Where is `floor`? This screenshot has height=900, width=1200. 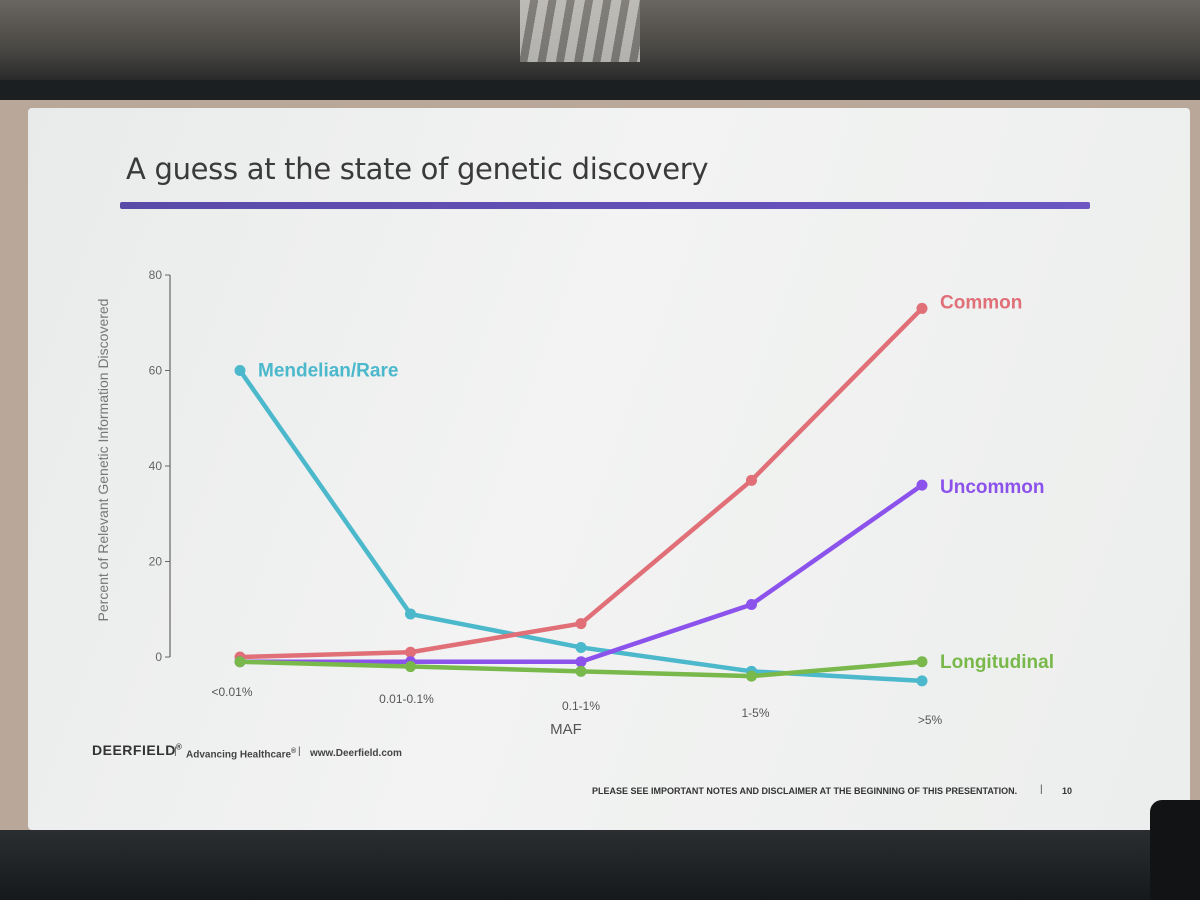
floor is located at coordinates (600, 865).